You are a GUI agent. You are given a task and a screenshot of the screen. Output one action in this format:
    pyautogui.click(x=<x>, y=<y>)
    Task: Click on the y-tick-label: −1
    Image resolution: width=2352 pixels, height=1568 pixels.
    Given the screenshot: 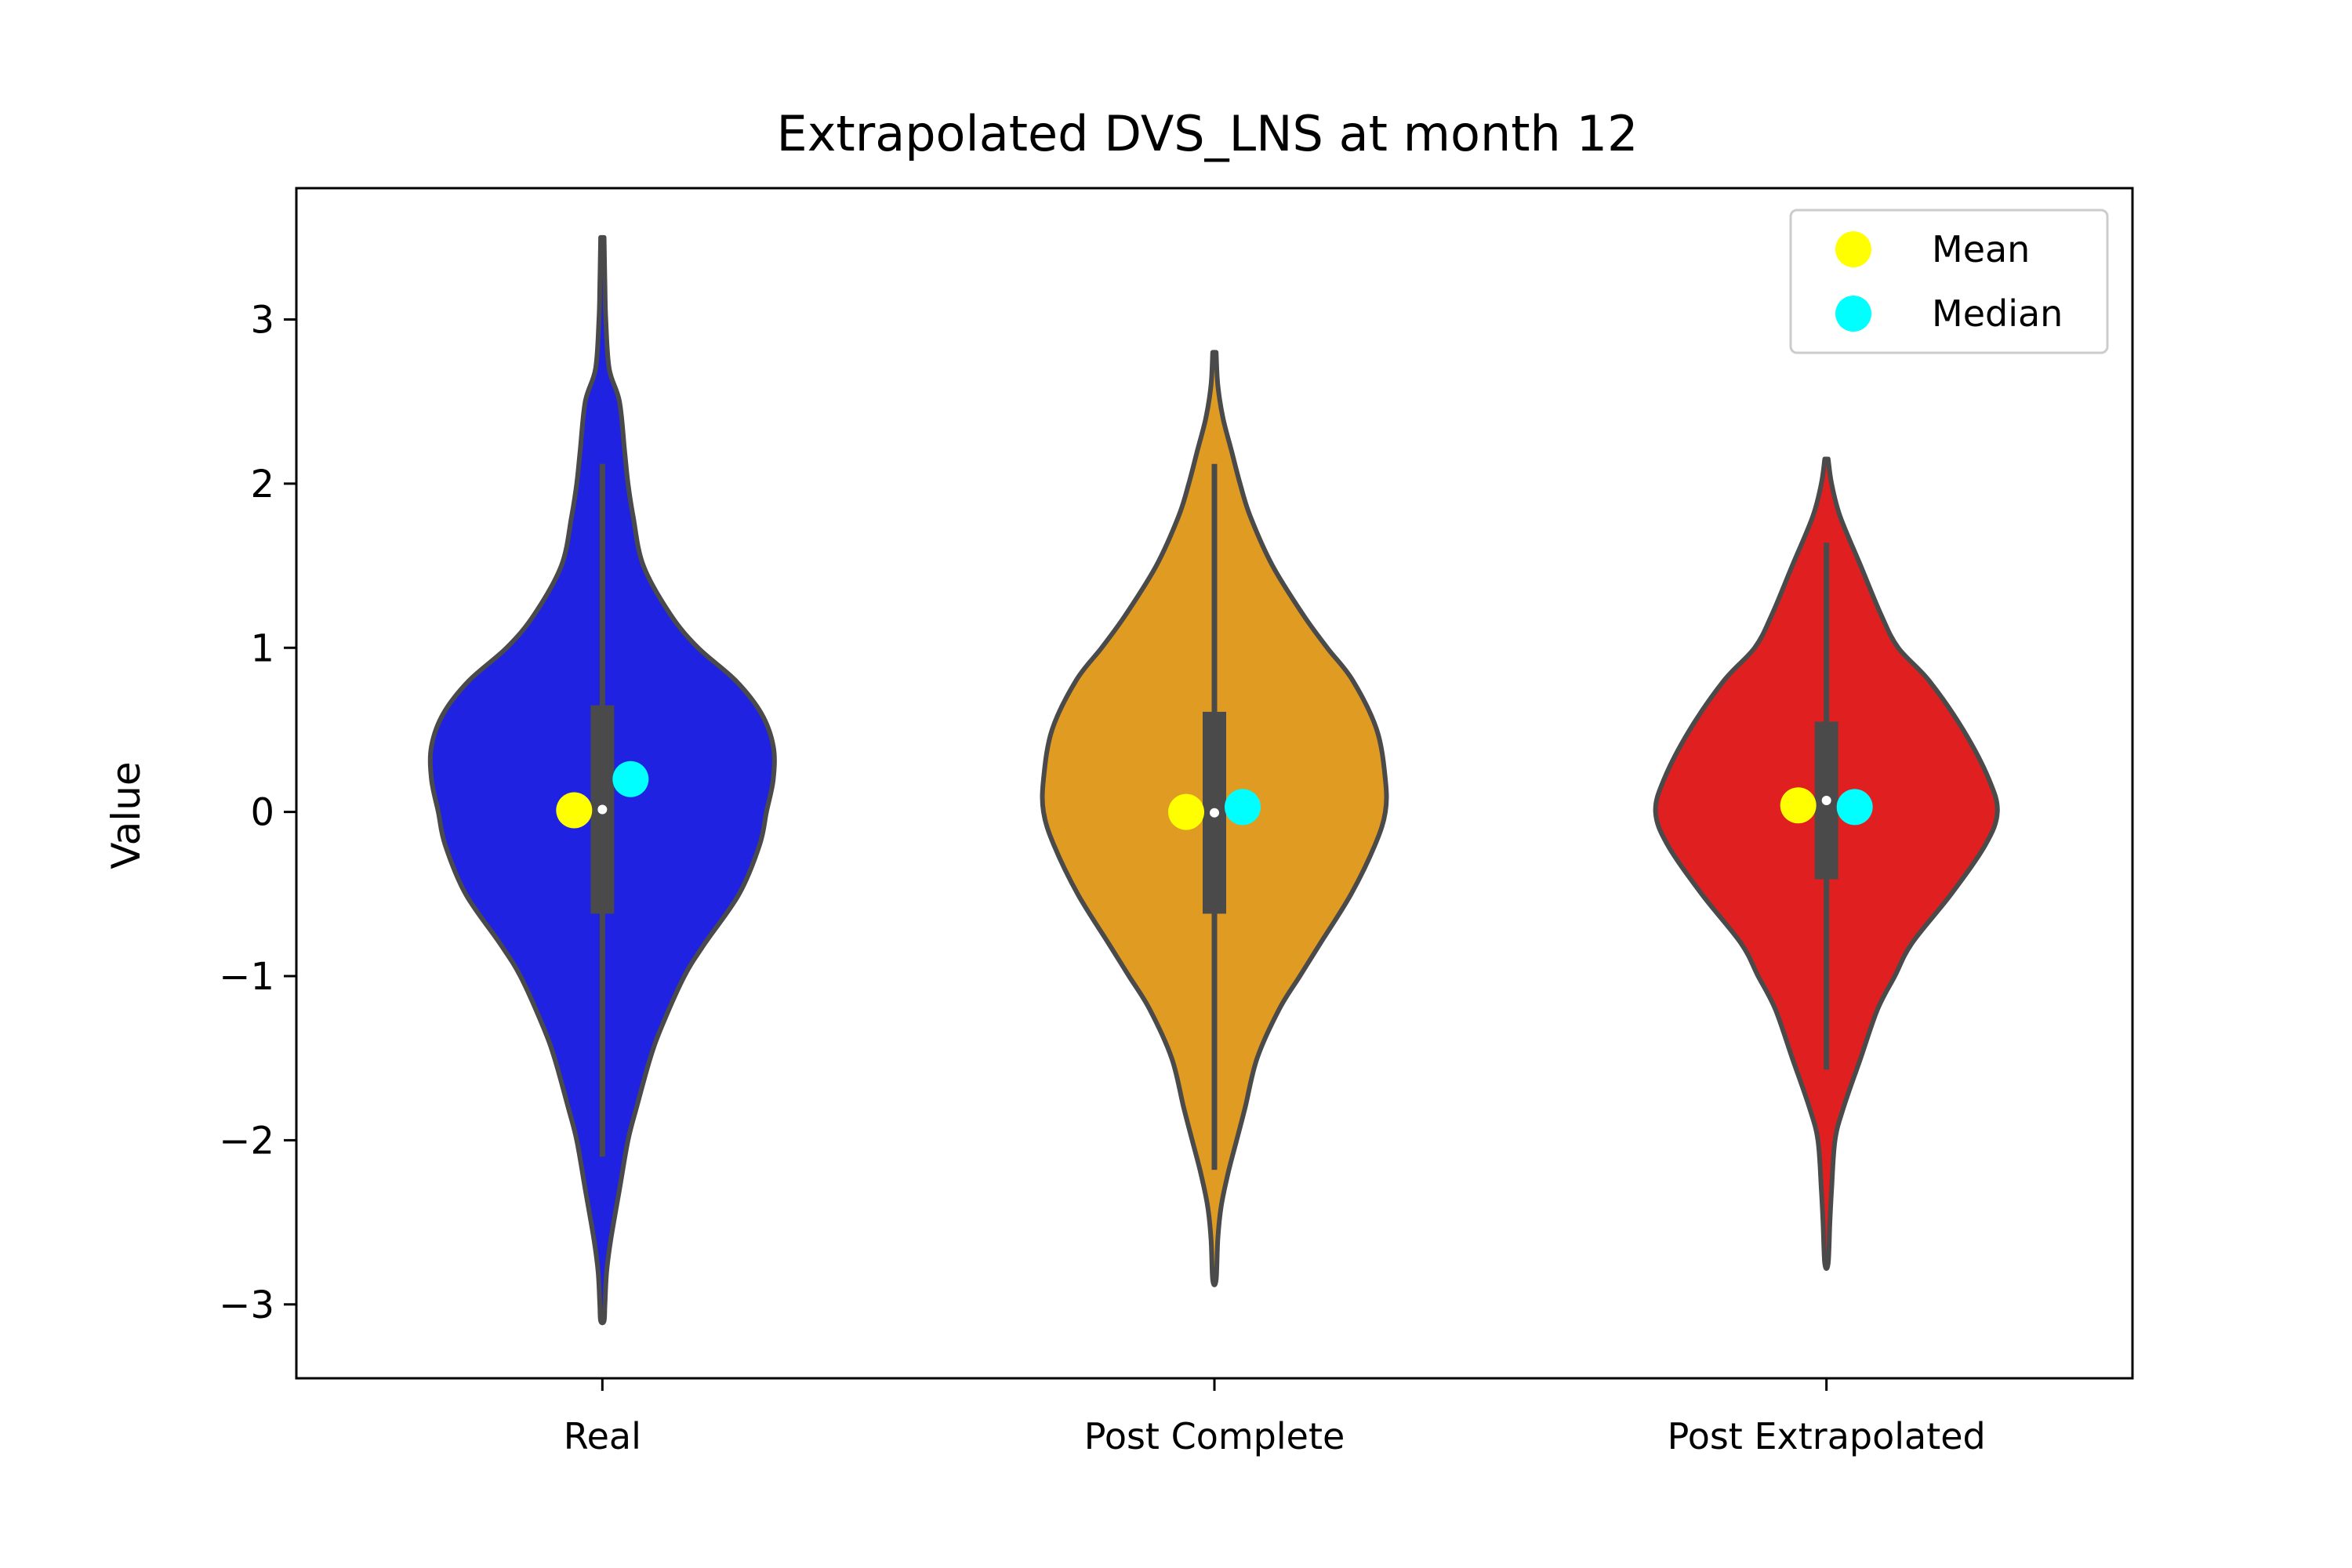 What is the action you would take?
    pyautogui.click(x=247, y=977)
    